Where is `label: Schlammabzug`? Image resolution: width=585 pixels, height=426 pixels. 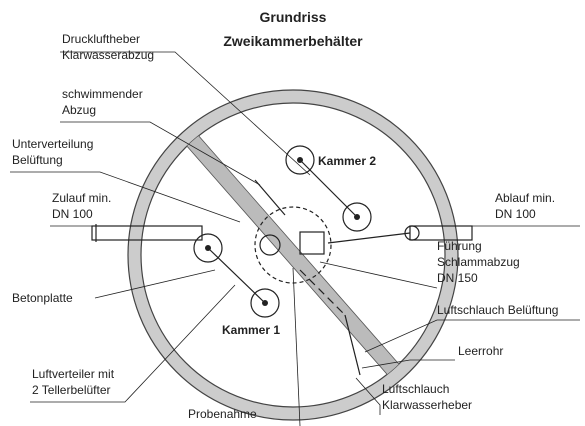 label: Schlammabzug is located at coordinates (478, 262).